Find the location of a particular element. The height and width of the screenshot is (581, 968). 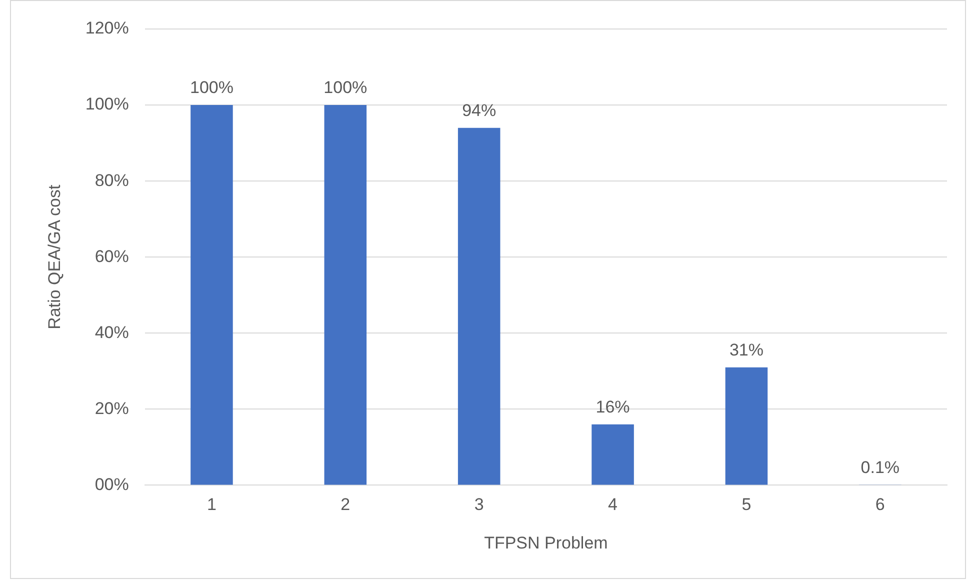

y-tick-label: 60% is located at coordinates (111, 256).